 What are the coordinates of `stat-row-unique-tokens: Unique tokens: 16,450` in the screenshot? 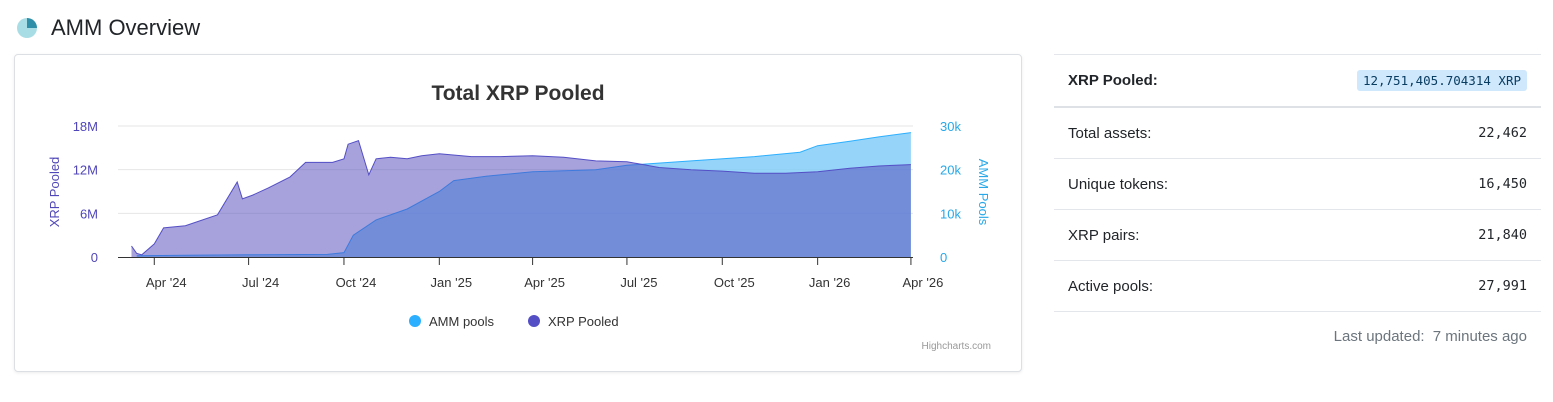 It's located at (1297, 184).